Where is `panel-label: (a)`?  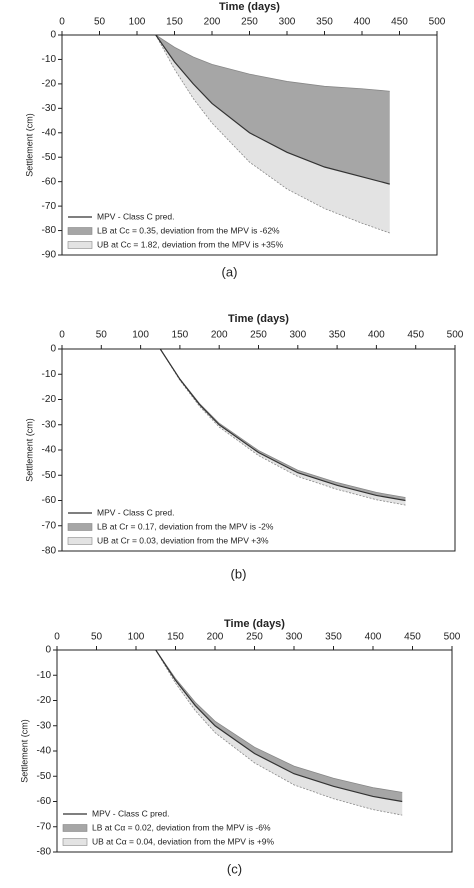 panel-label: (a) is located at coordinates (230, 271).